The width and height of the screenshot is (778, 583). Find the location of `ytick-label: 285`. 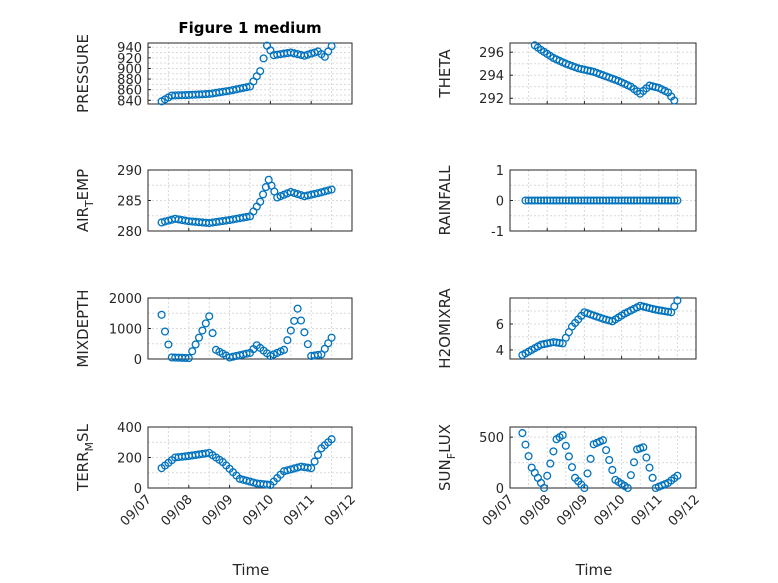

ytick-label: 285 is located at coordinates (129, 202).